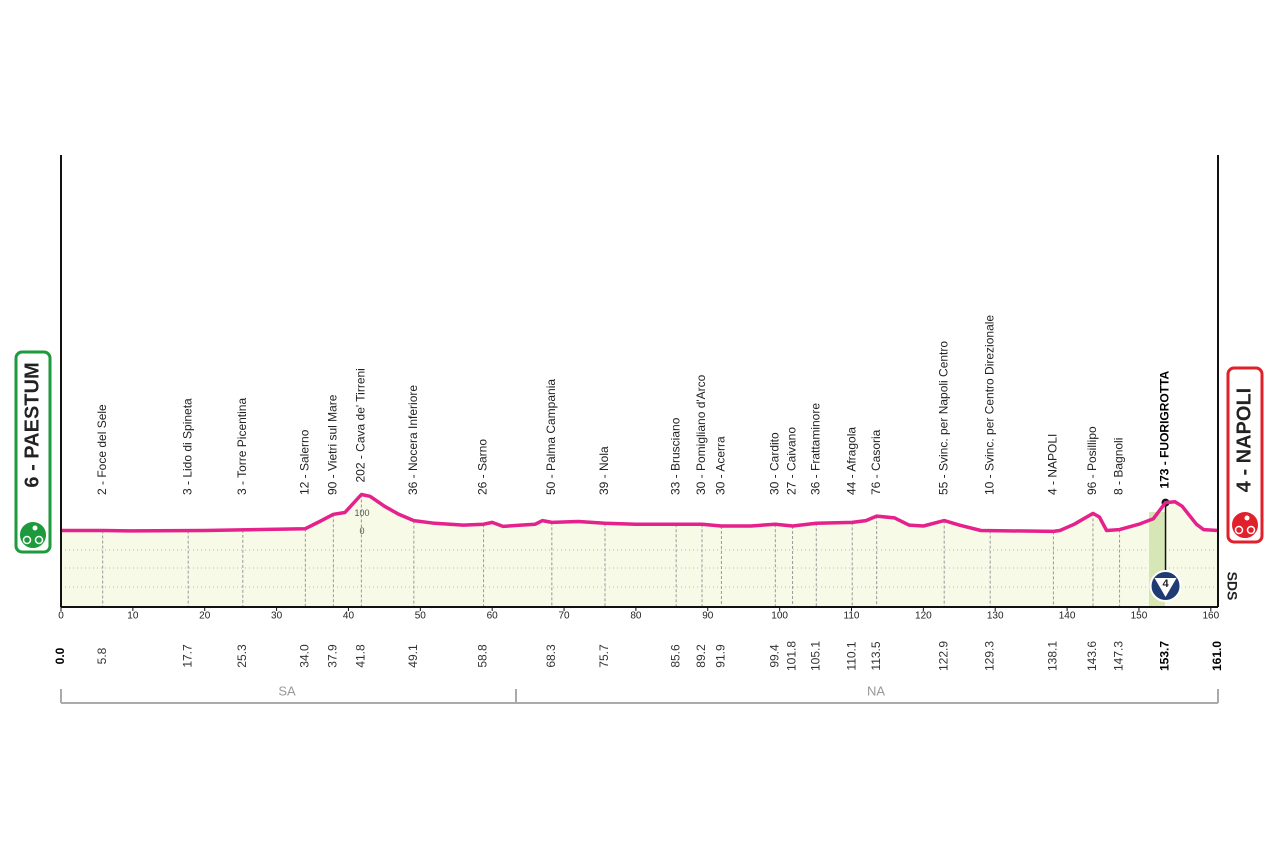 The width and height of the screenshot is (1280, 857). What do you see at coordinates (876, 655) in the screenshot?
I see `waypoint-km: 113.5` at bounding box center [876, 655].